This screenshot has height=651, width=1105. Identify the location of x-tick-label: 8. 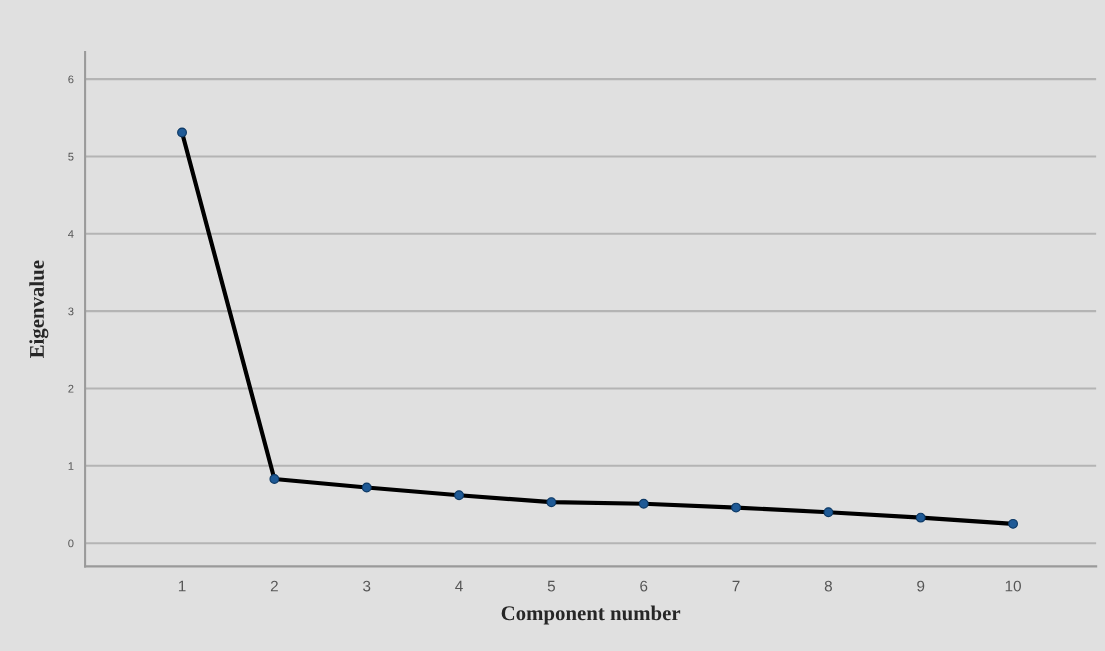
(828, 586).